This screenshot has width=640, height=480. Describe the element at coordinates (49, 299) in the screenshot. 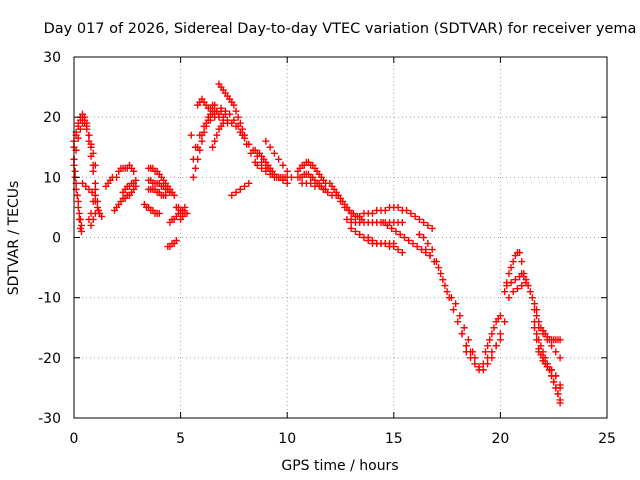

I see `y-tick-label: -10` at that location.